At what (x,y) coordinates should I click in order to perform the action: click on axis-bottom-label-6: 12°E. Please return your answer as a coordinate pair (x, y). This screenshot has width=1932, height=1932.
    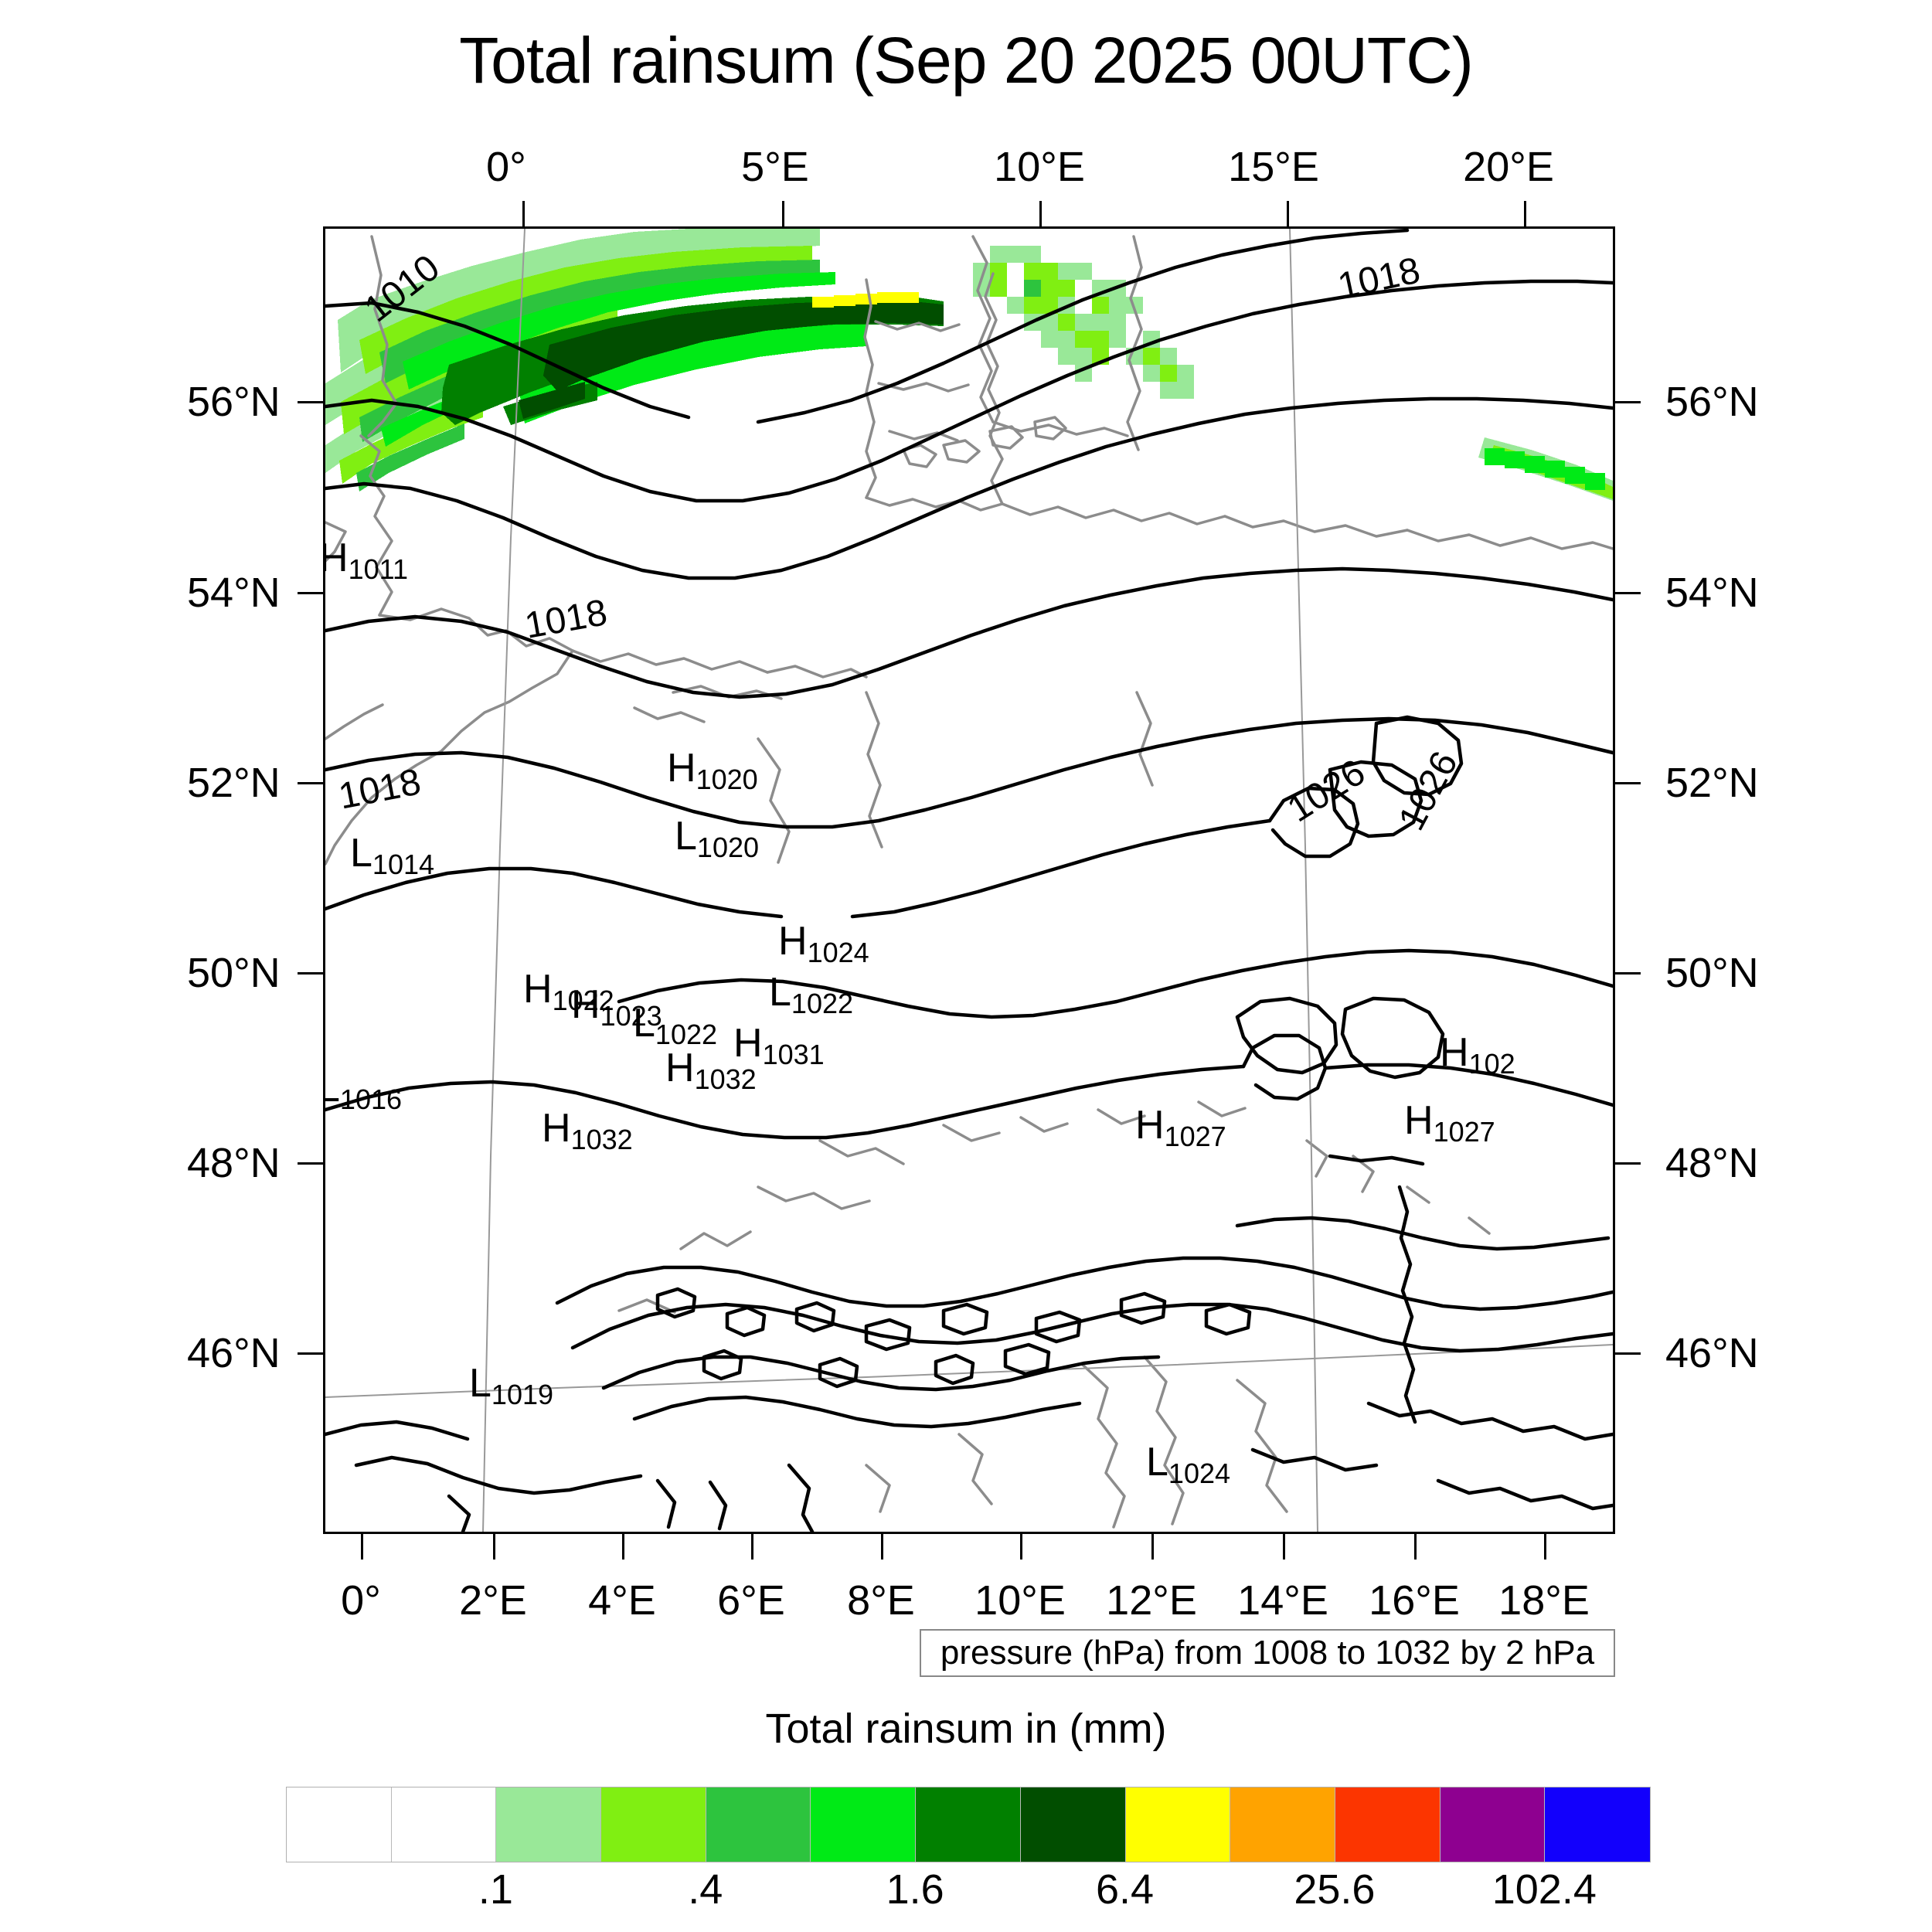
    Looking at the image, I should click on (1151, 1600).